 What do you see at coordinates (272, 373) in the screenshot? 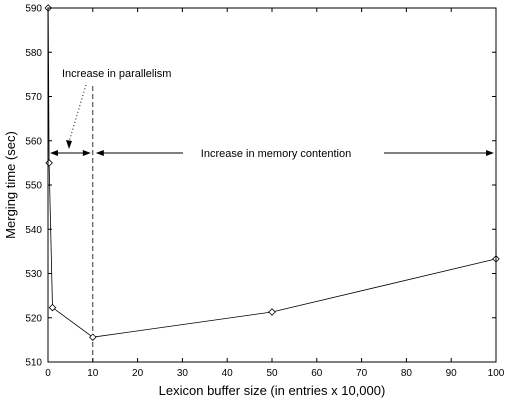
I see `x-tick-label: 50` at bounding box center [272, 373].